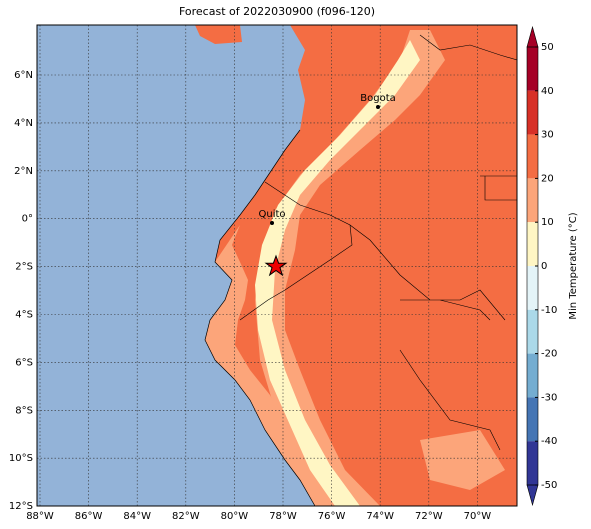  What do you see at coordinates (27, 219) in the screenshot?
I see `lat-label: 0°` at bounding box center [27, 219].